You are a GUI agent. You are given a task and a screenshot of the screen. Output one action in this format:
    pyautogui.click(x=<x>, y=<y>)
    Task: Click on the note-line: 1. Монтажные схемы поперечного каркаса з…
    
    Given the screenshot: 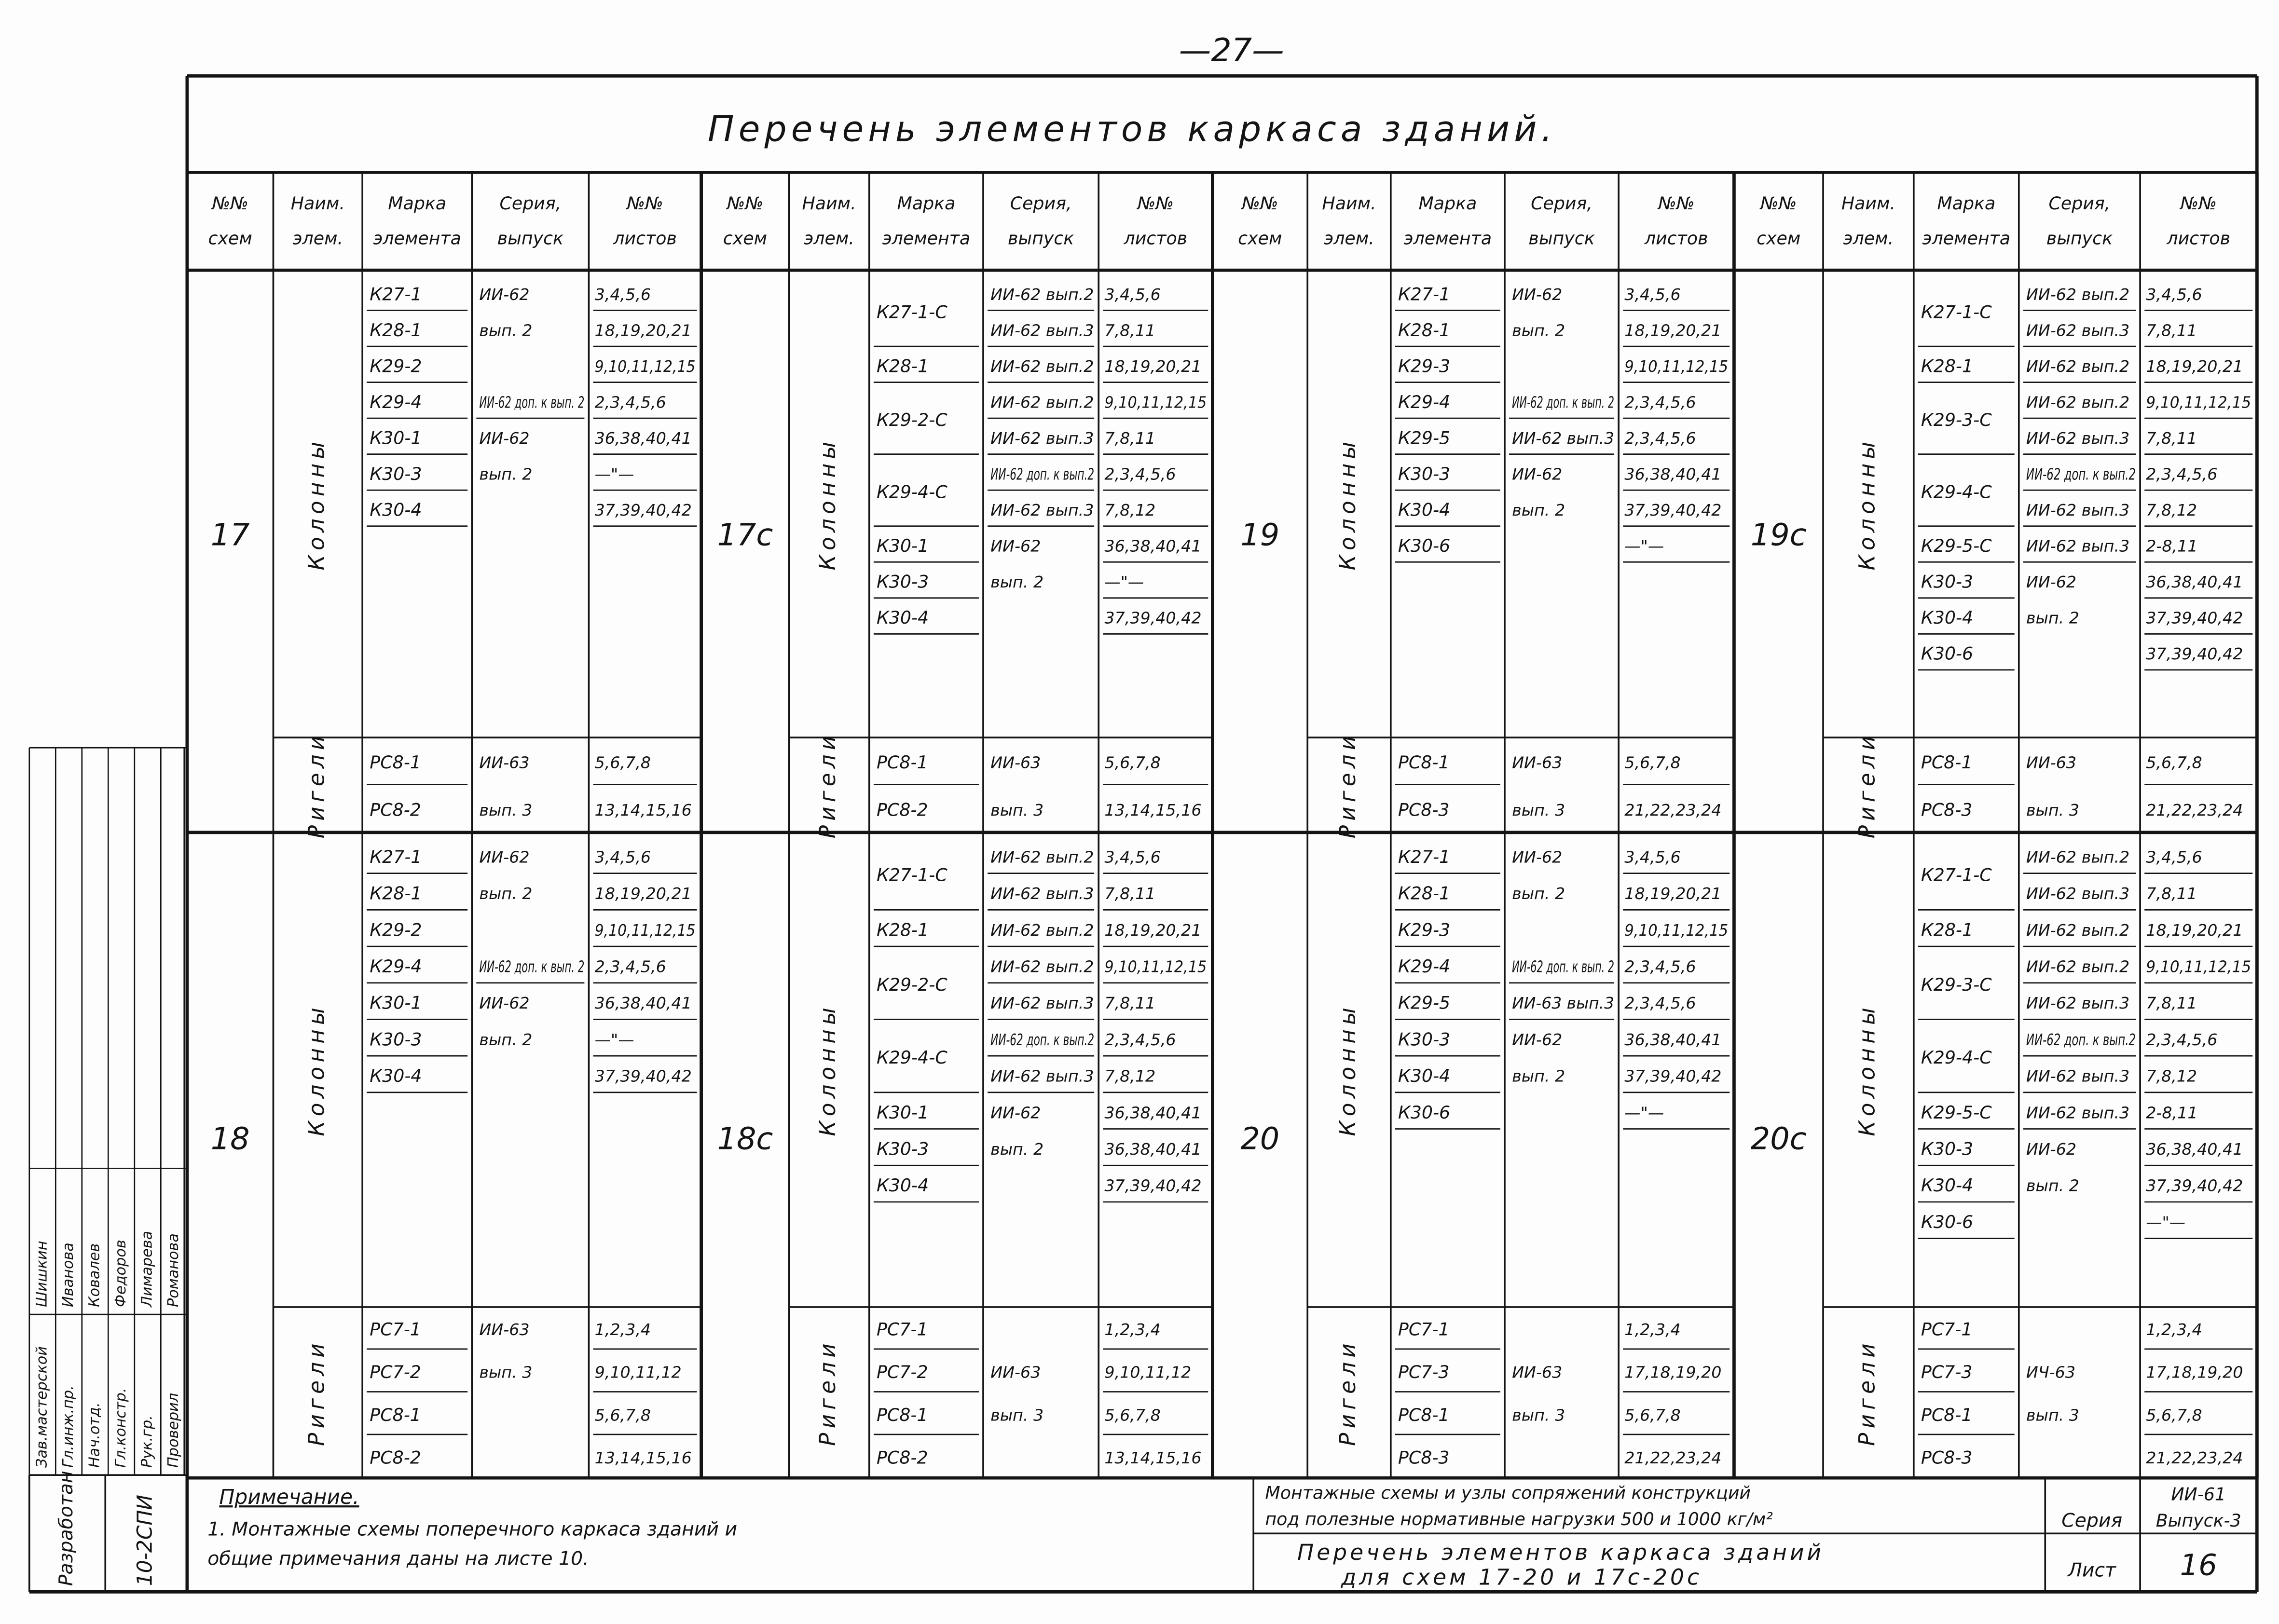 What is the action you would take?
    pyautogui.click(x=472, y=1529)
    